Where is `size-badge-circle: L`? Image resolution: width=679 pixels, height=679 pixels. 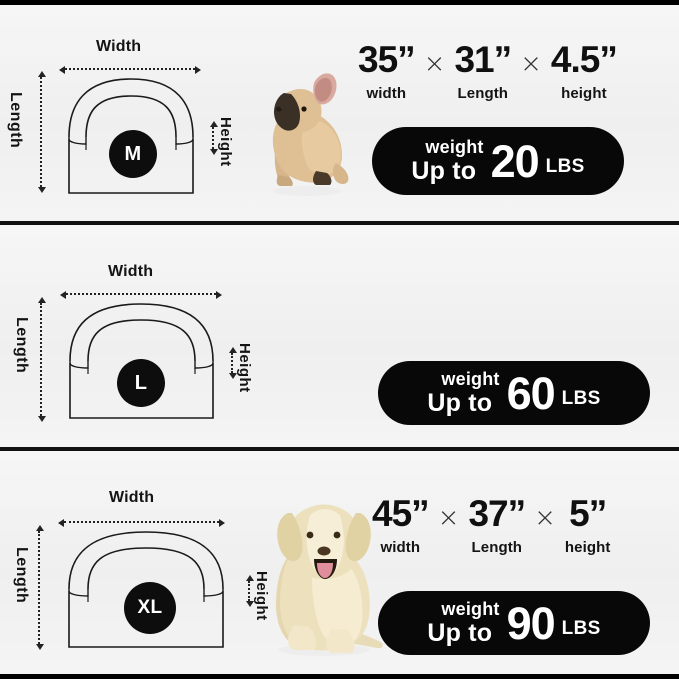 size-badge-circle: L is located at coordinates (141, 383).